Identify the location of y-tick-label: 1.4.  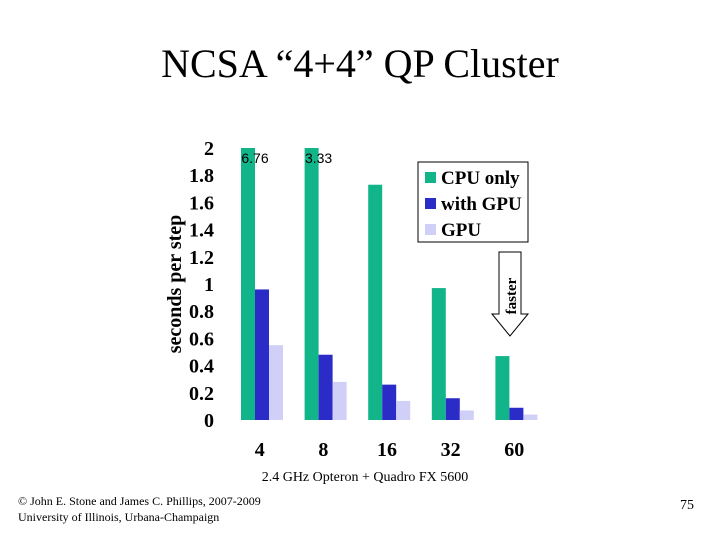
(201, 231).